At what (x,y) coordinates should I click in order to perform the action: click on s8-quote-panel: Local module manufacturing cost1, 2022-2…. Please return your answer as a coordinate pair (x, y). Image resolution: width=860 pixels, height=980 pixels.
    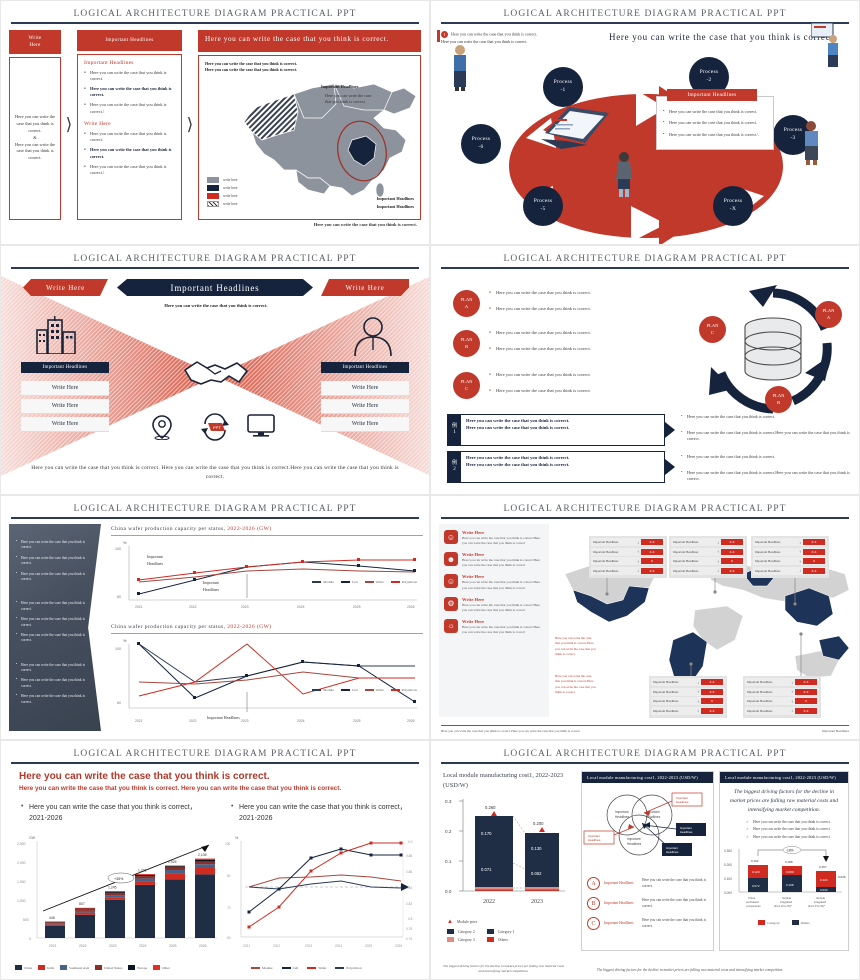
    Looking at the image, I should click on (784, 861).